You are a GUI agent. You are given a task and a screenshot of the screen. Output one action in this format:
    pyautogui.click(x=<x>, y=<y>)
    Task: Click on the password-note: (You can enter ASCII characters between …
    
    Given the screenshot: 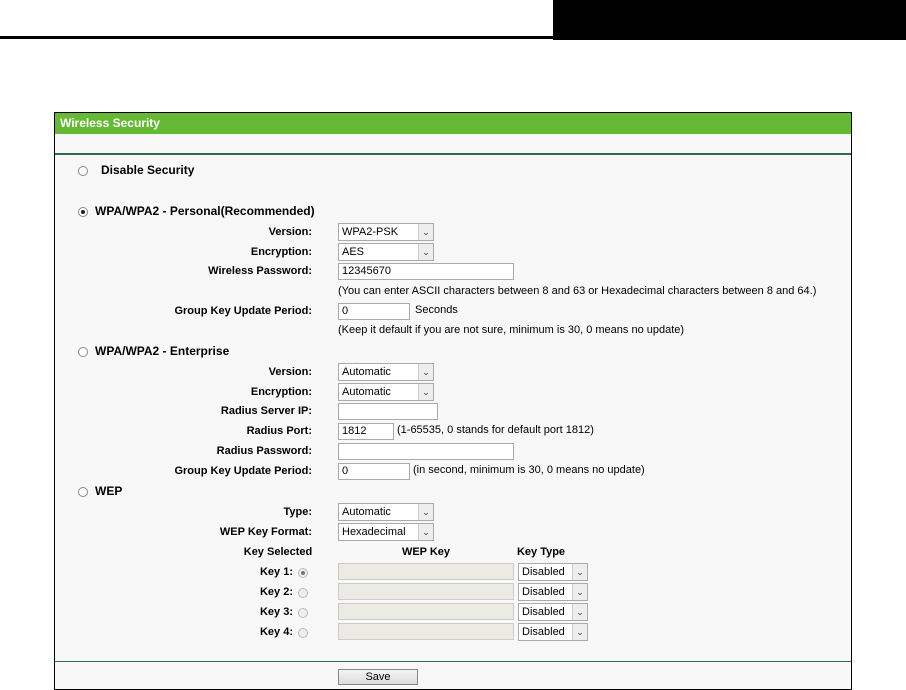 What is the action you would take?
    pyautogui.click(x=577, y=291)
    